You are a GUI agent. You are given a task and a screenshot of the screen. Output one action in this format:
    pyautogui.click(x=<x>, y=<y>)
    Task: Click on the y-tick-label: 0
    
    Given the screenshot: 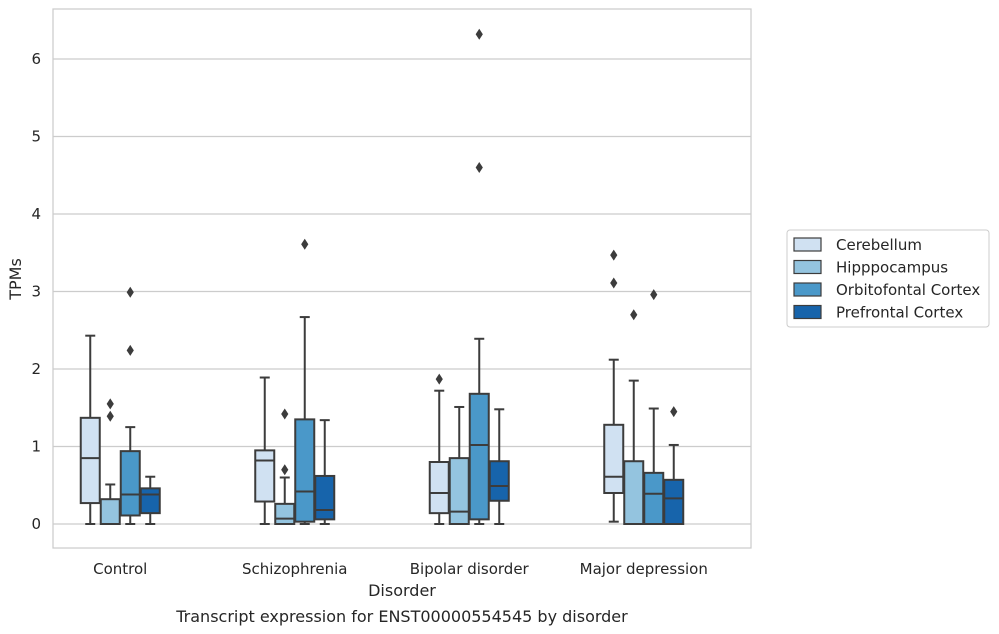 What is the action you would take?
    pyautogui.click(x=36, y=524)
    